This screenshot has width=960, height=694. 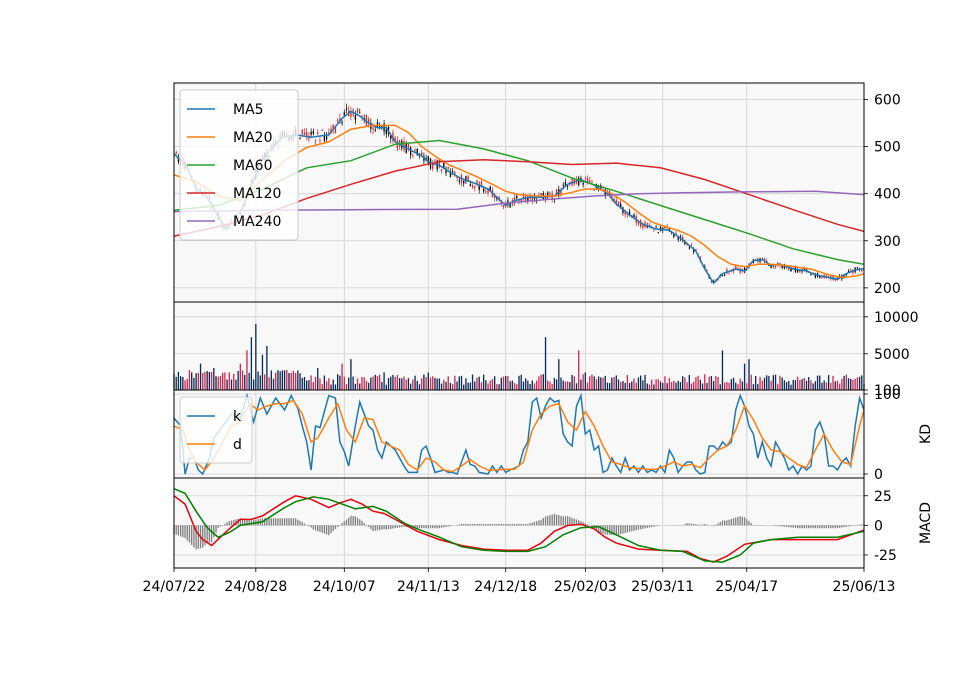 What do you see at coordinates (887, 195) in the screenshot?
I see `price-y-tick-label: 400` at bounding box center [887, 195].